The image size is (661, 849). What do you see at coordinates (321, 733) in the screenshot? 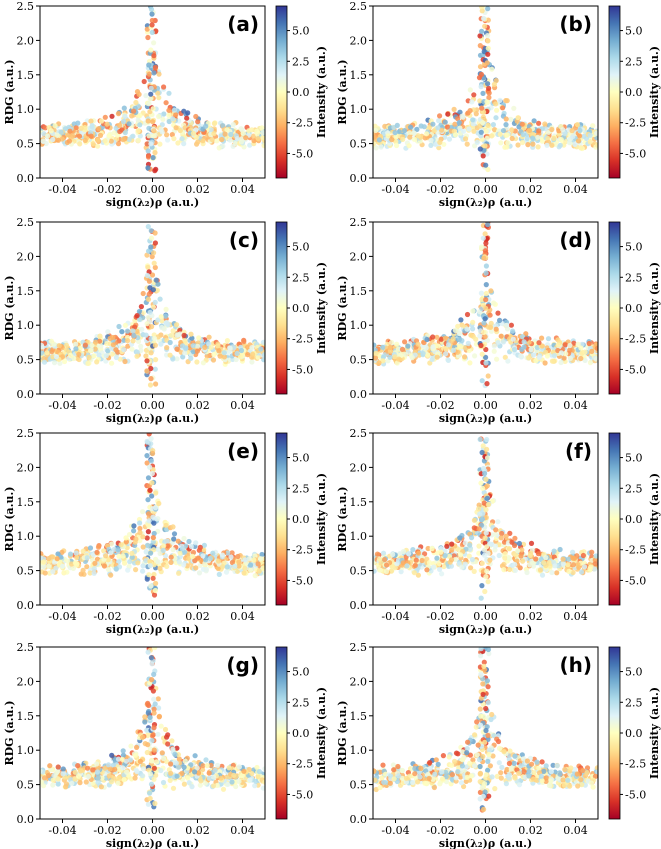
I see `colorbar-label: Intensity (a.u.)` at bounding box center [321, 733].